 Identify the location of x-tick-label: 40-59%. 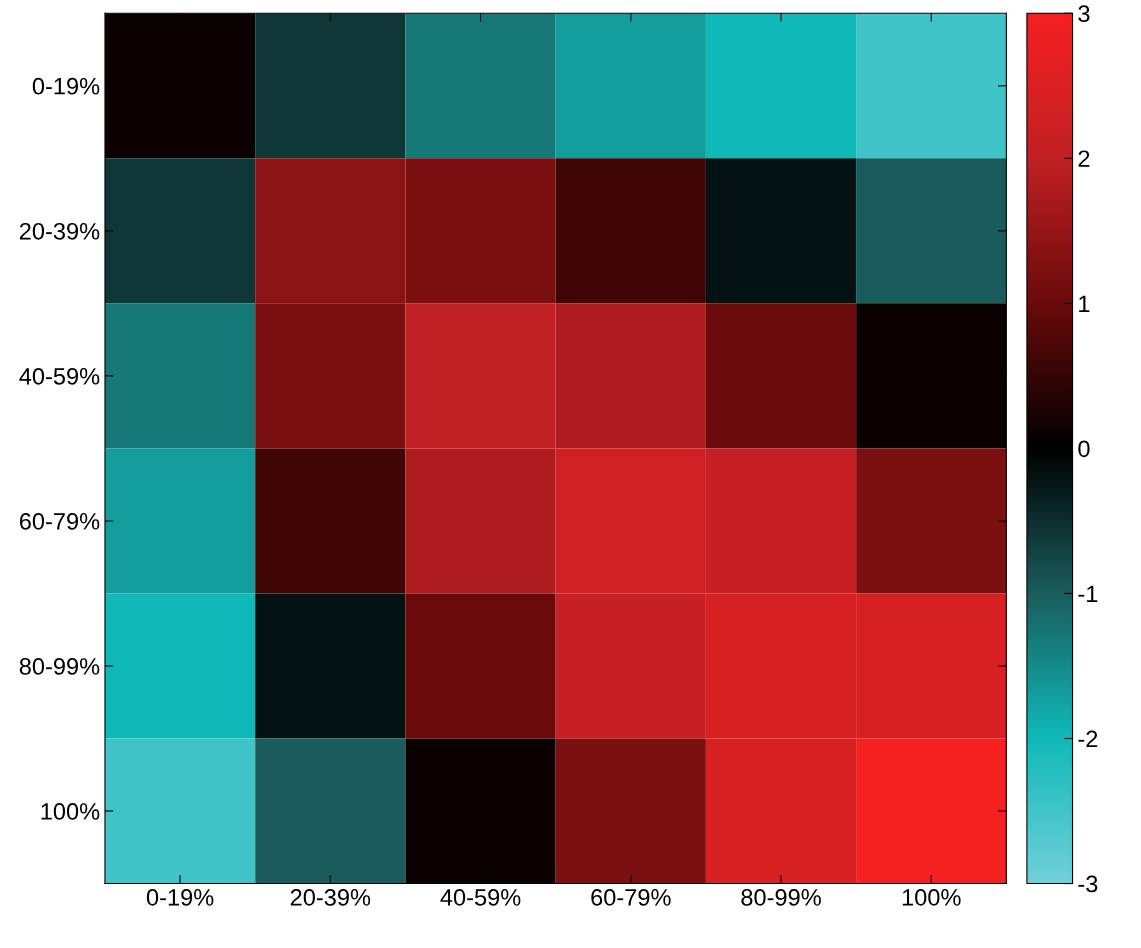
(480, 897).